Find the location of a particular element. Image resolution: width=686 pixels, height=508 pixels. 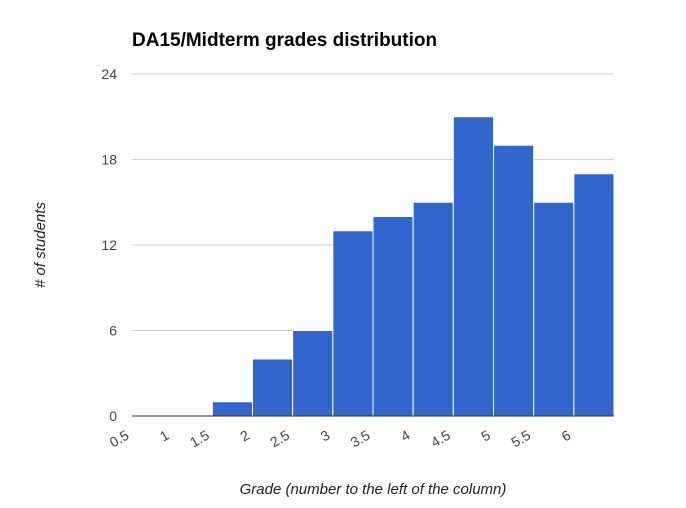

x-tick-label: 6 is located at coordinates (566, 436).